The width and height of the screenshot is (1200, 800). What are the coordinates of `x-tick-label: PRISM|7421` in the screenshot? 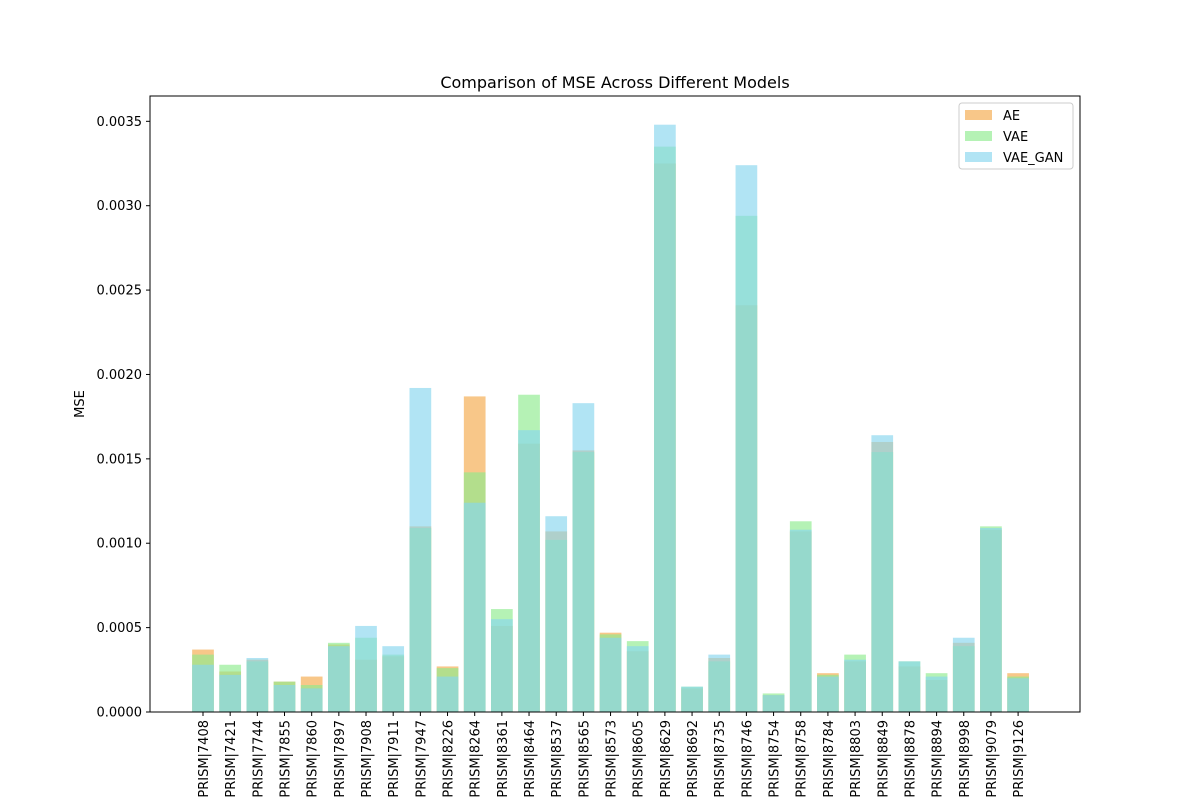 It's located at (231, 759).